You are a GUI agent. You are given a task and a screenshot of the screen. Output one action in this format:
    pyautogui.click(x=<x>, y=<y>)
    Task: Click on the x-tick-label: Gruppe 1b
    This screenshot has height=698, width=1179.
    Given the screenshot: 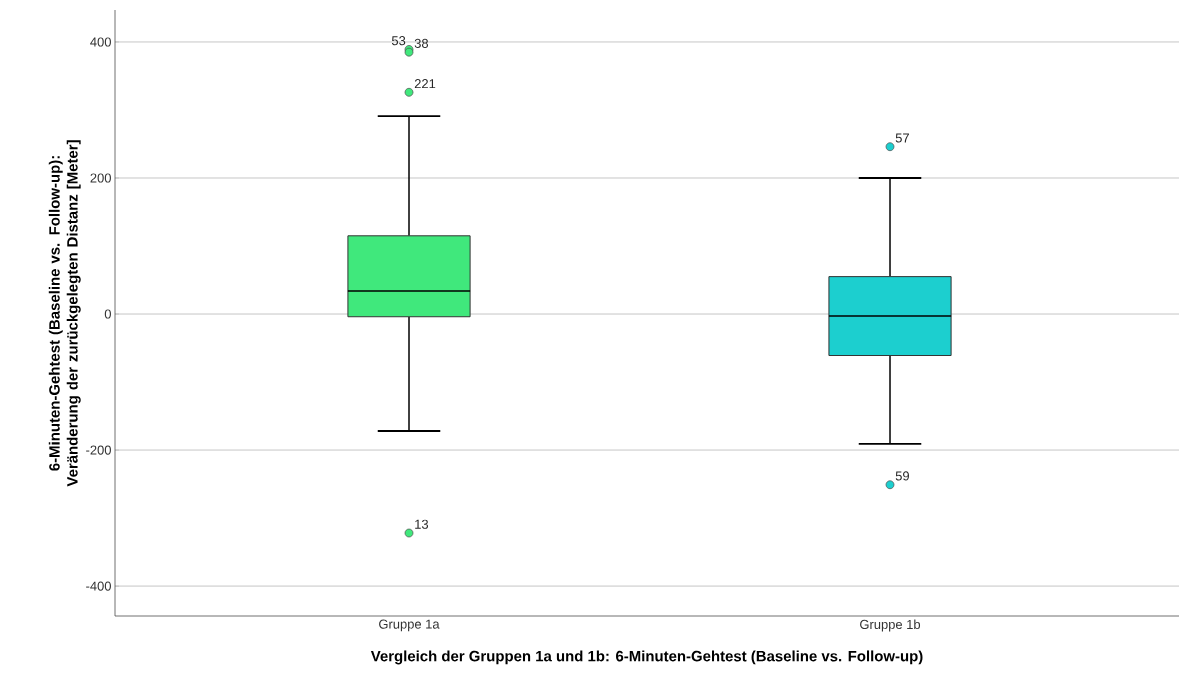 What is the action you would take?
    pyautogui.click(x=890, y=625)
    